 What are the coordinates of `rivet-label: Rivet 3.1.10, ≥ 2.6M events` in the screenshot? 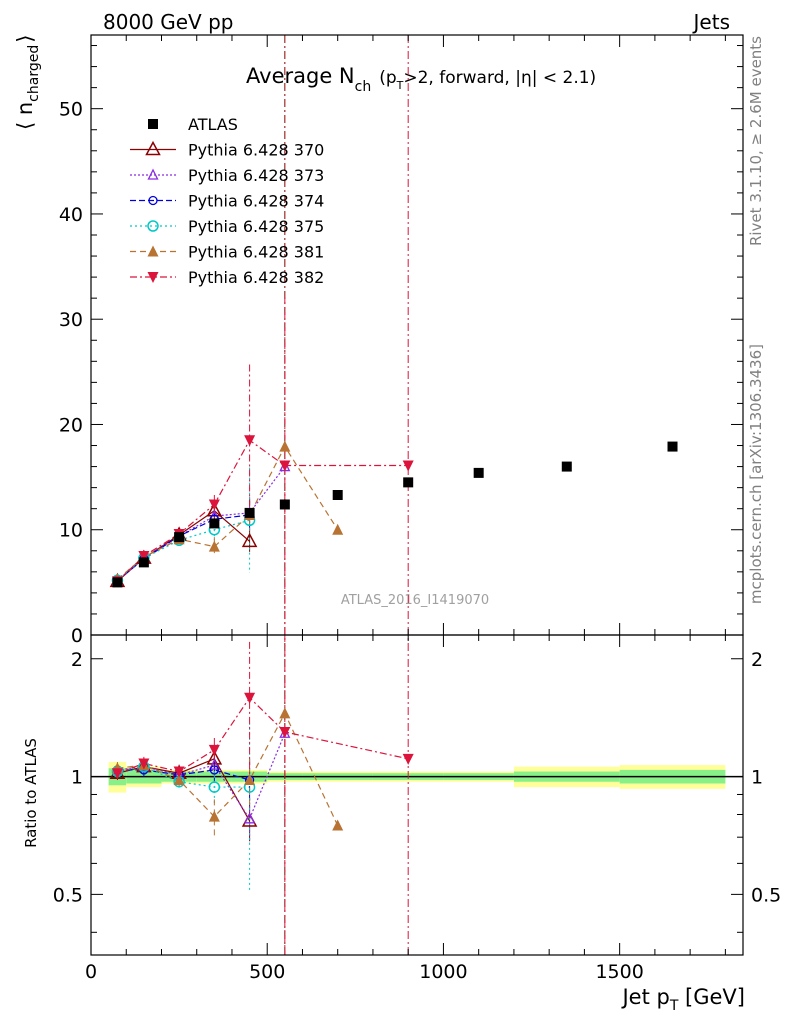 It's located at (756, 141).